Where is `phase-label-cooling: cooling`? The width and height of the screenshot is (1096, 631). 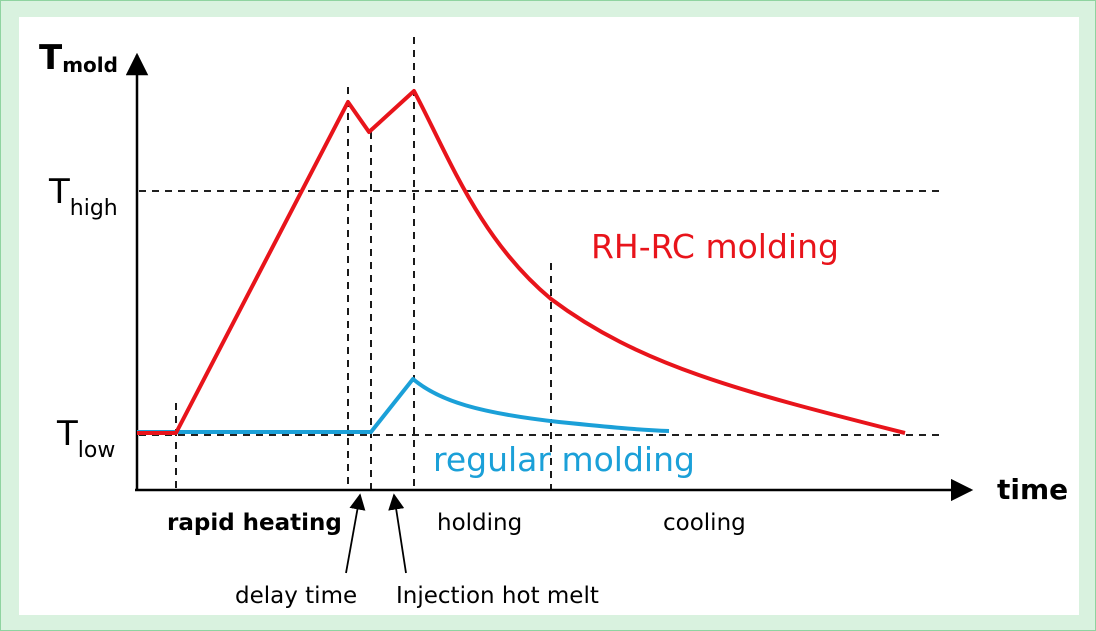 phase-label-cooling: cooling is located at coordinates (704, 523).